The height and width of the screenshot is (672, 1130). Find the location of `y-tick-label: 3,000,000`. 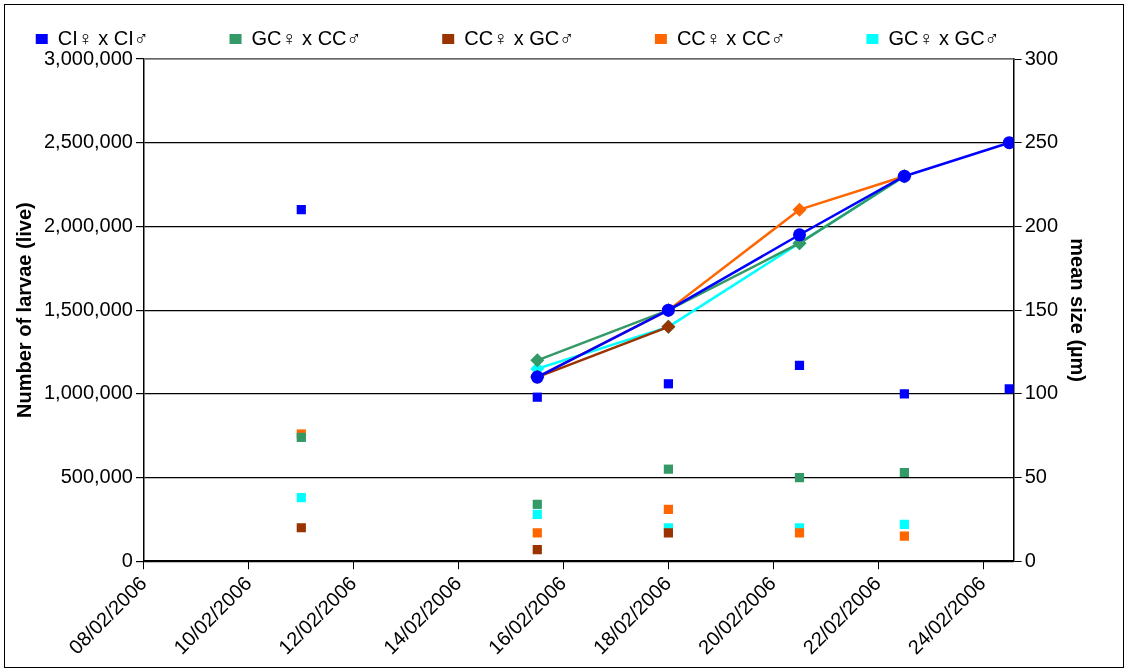

y-tick-label: 3,000,000 is located at coordinates (88, 57).